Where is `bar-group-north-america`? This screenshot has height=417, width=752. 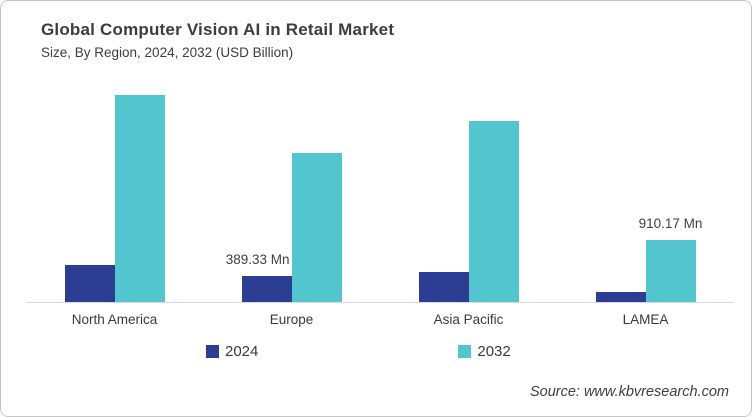 bar-group-north-america is located at coordinates (114, 182).